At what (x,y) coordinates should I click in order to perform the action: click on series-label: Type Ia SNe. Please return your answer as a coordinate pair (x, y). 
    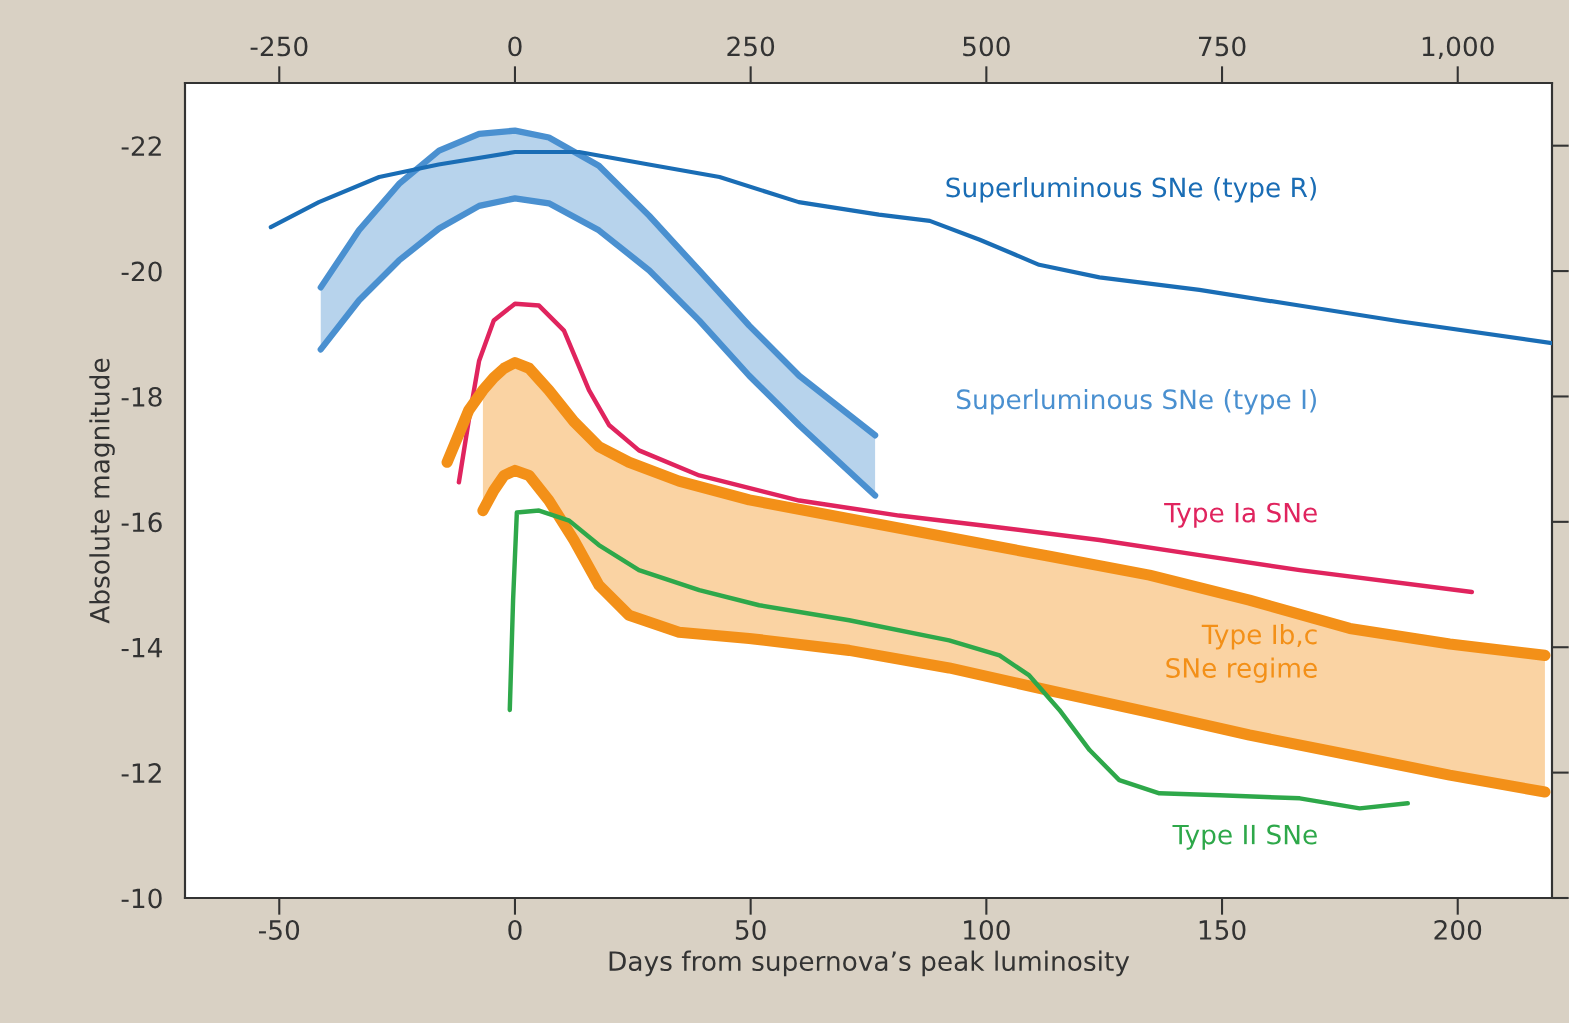
    Looking at the image, I should click on (1240, 515).